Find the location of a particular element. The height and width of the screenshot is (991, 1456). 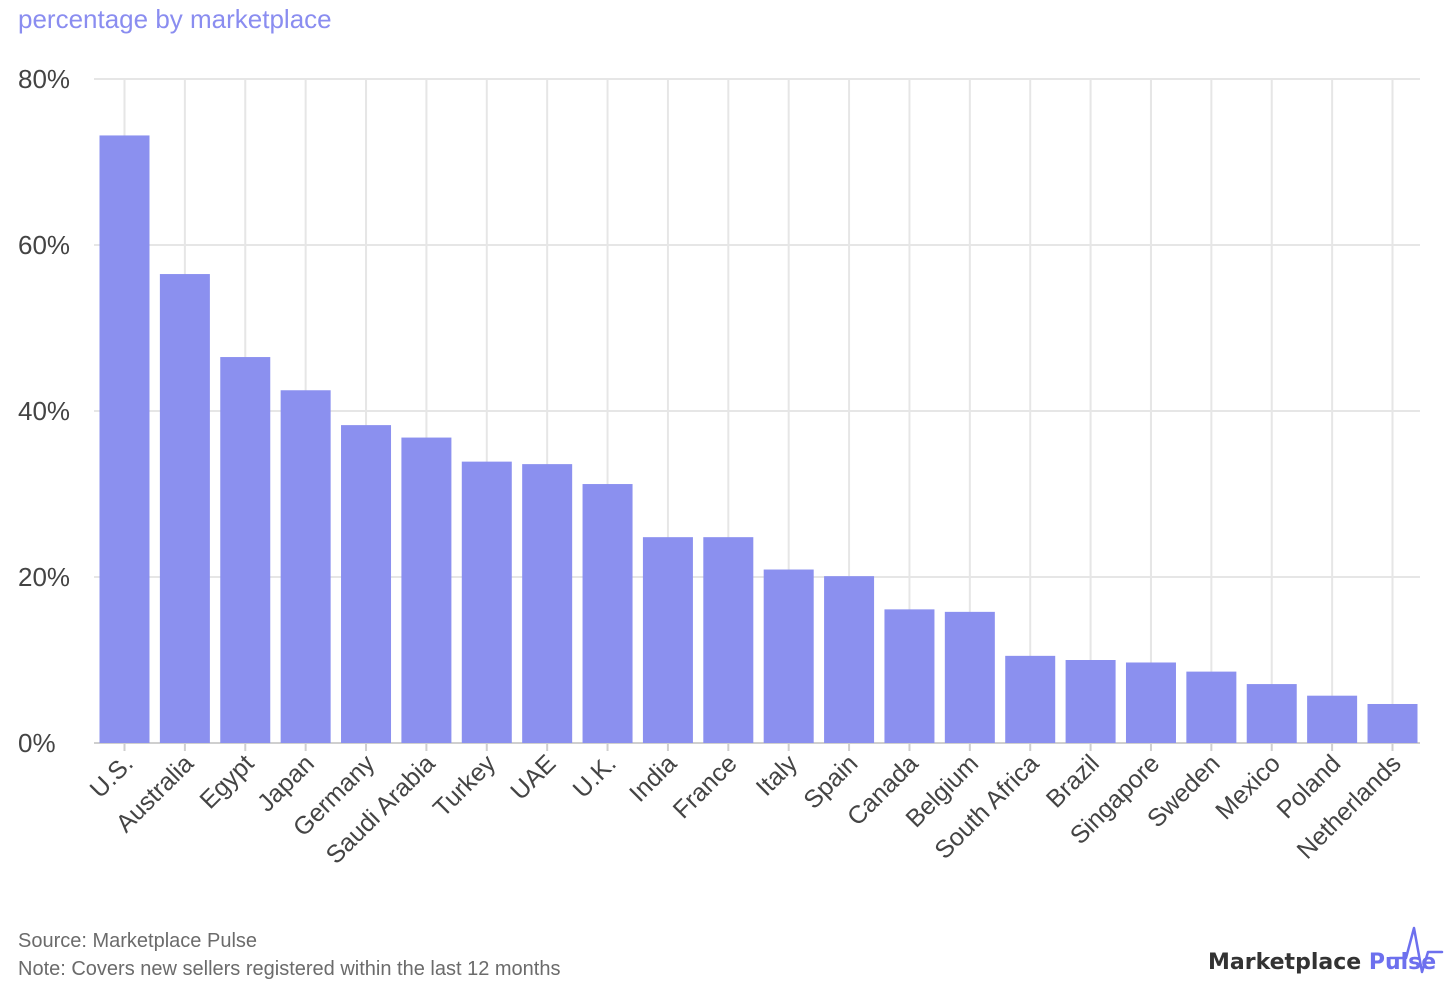

x-tick-label: UAE is located at coordinates (533, 777).